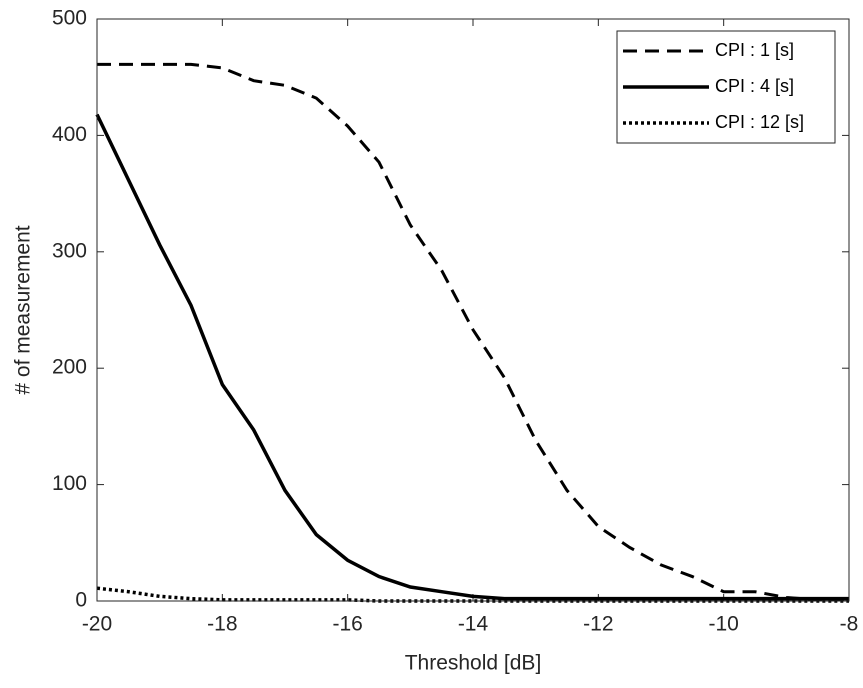  What do you see at coordinates (69, 367) in the screenshot?
I see `y-tick-label: 200` at bounding box center [69, 367].